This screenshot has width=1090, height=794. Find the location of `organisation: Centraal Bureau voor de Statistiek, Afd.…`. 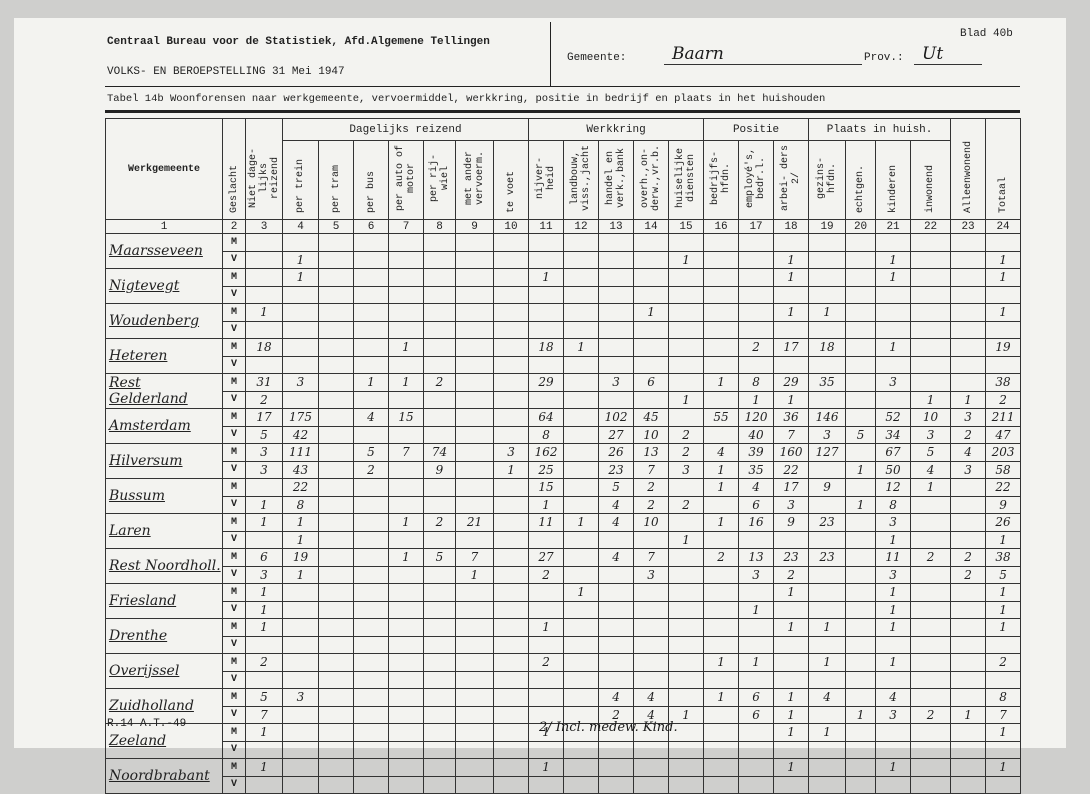

organisation: Centraal Bureau voor de Statistiek, Afd.… is located at coordinates (298, 42).